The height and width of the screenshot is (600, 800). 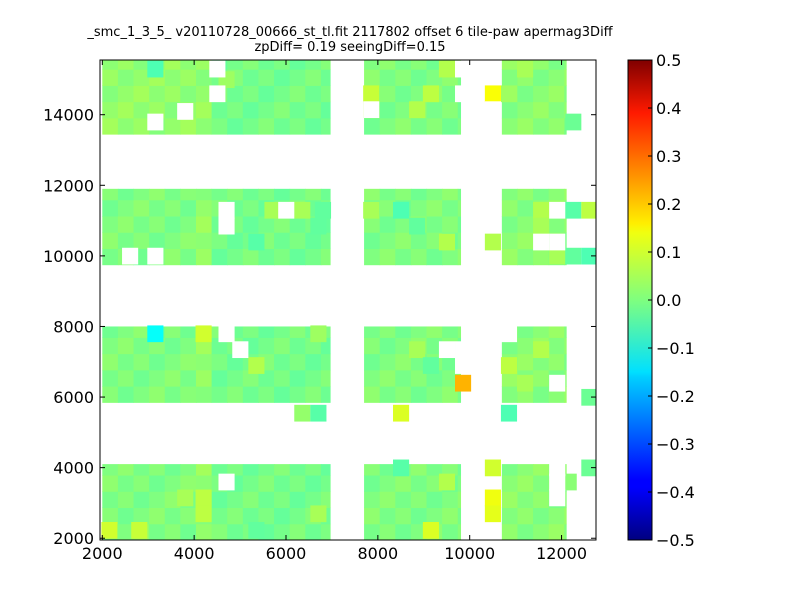 What do you see at coordinates (668, 60) in the screenshot?
I see `colorbar-tick-label: 0.5` at bounding box center [668, 60].